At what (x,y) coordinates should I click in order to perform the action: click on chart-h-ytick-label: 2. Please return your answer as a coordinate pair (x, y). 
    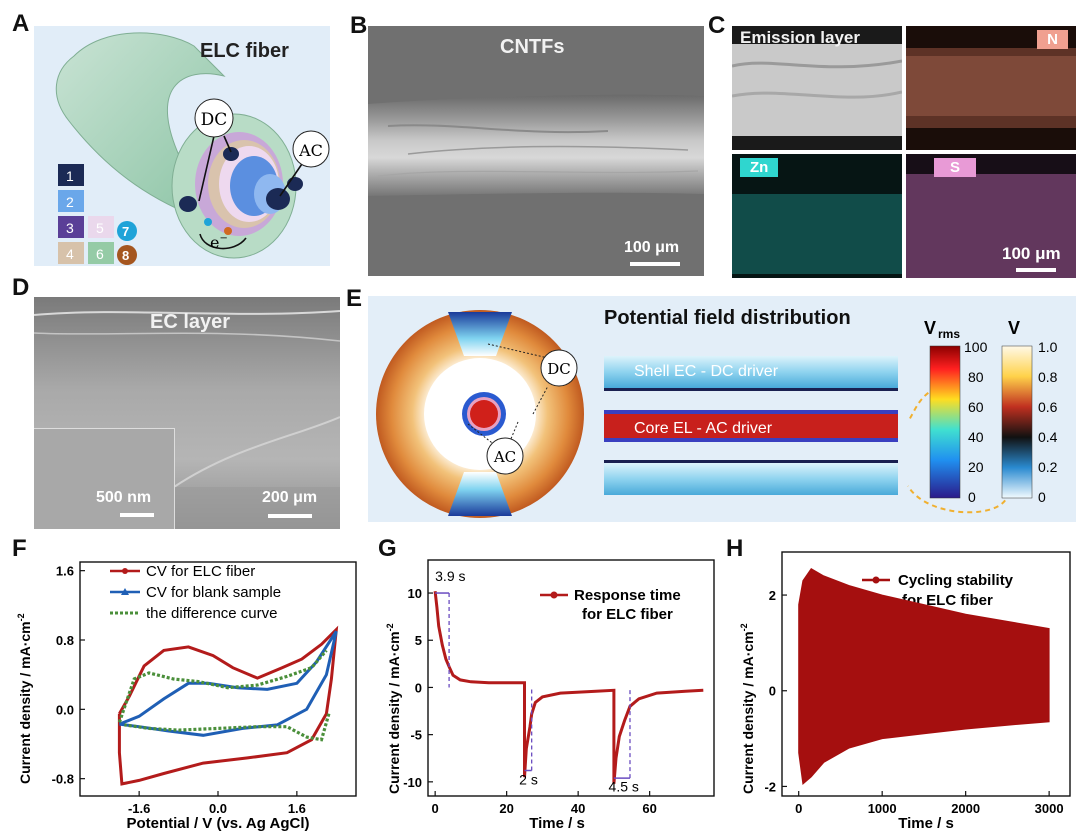
    Looking at the image, I should click on (772, 595).